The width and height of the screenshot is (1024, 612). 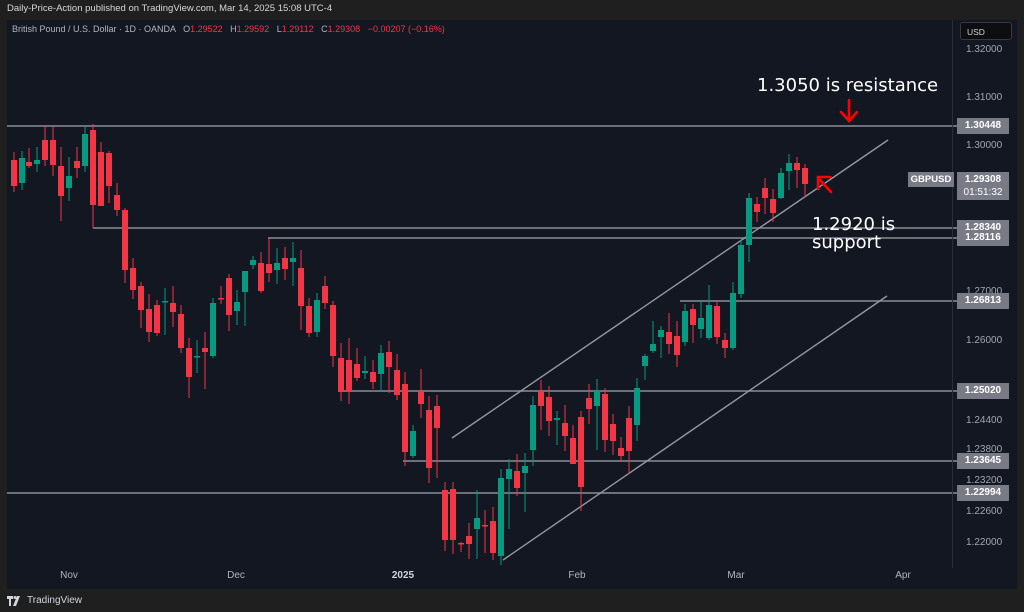 I want to click on price-tick: 1.23200, so click(x=984, y=480).